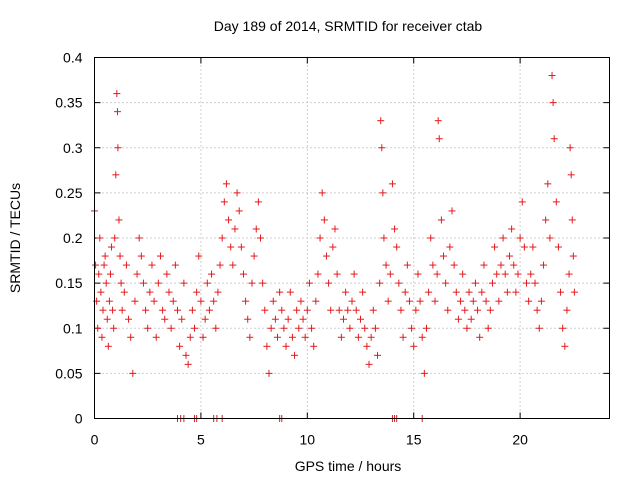 This screenshot has height=480, width=640. What do you see at coordinates (414, 440) in the screenshot?
I see `x-tick-label: 15` at bounding box center [414, 440].